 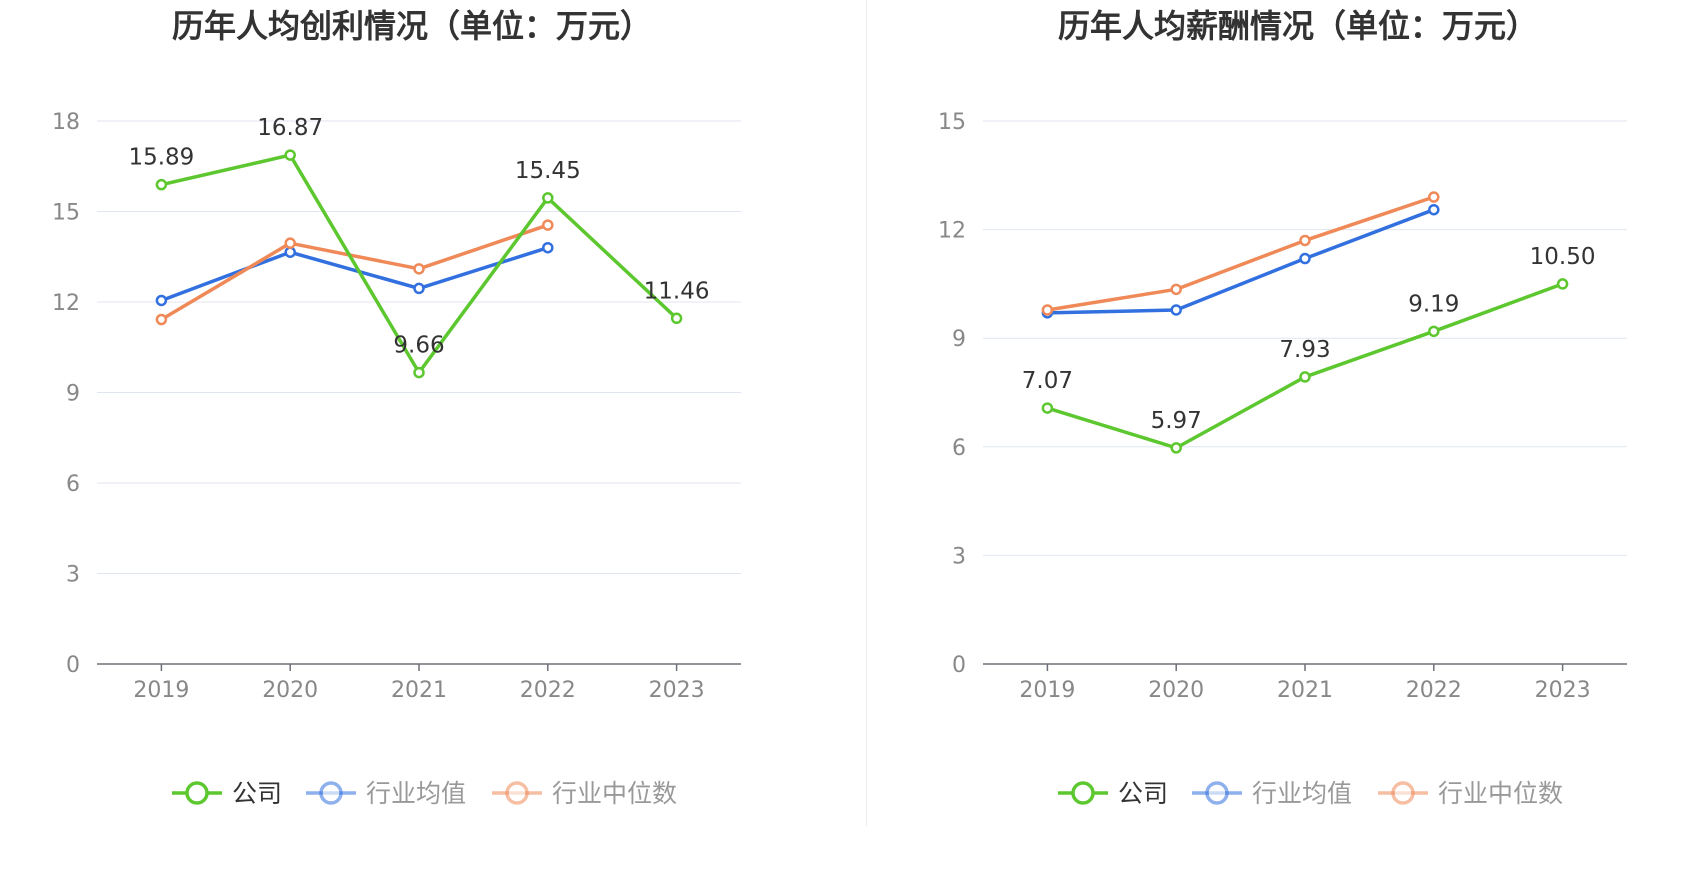 I want to click on data-label: 9.19, so click(x=1433, y=304).